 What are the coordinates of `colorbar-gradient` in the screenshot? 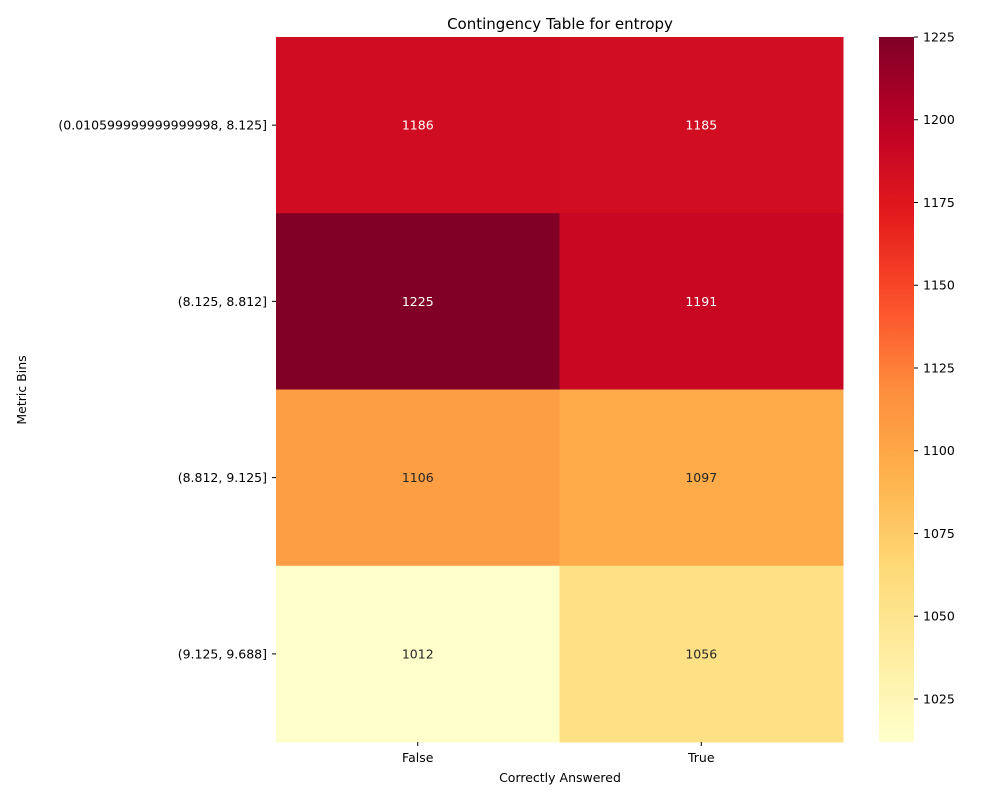 It's located at (896, 389).